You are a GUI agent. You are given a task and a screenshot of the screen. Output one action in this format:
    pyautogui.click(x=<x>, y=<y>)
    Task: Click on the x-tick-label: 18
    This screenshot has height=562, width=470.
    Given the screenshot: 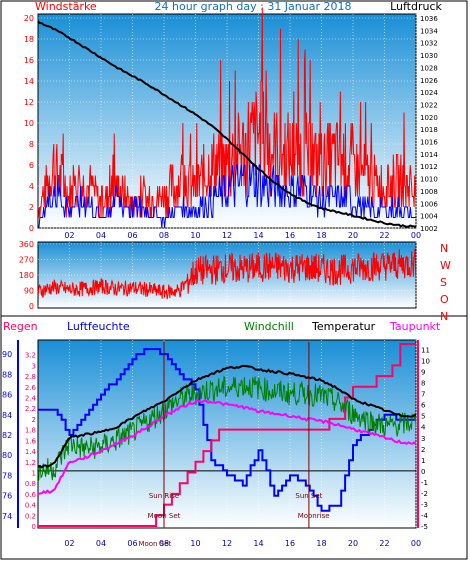 What is the action you would take?
    pyautogui.click(x=321, y=235)
    